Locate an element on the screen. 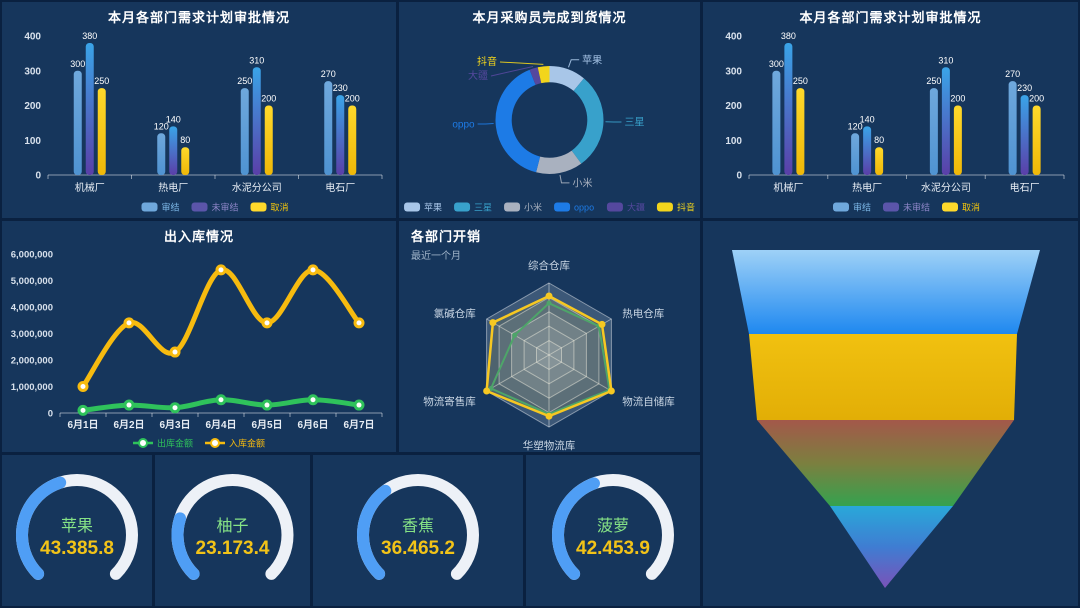 Image resolution: width=1080 pixels, height=608 pixels. line-series-入库金额 is located at coordinates (221, 328).